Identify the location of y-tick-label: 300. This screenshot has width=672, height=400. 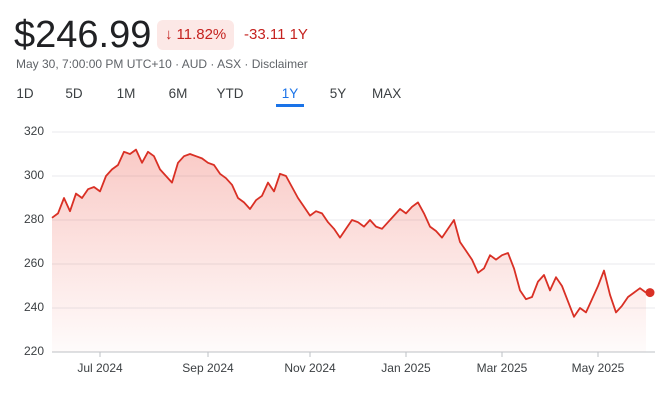
(34, 175).